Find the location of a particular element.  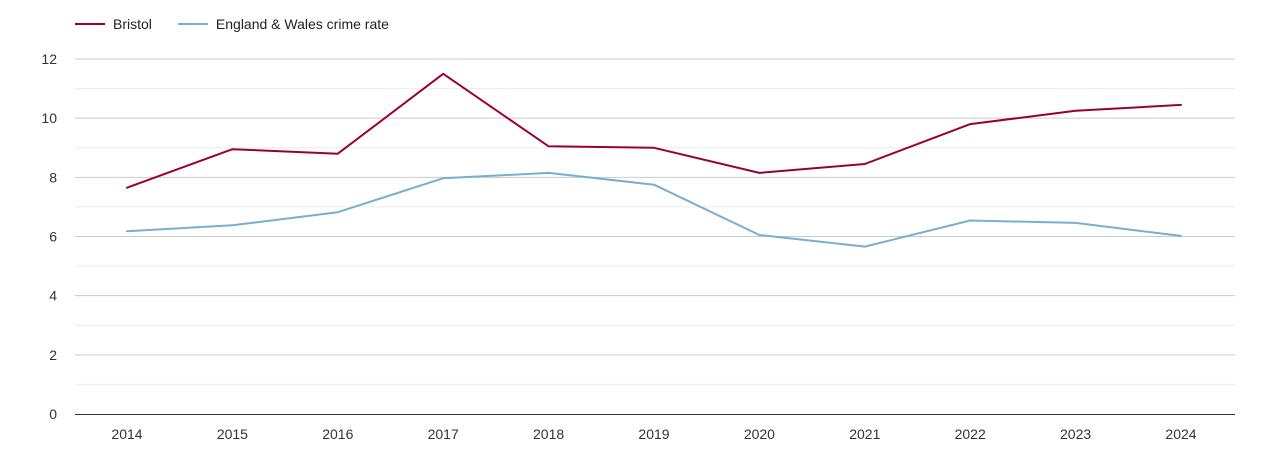

y-tick-label-10: 10 is located at coordinates (49, 118).